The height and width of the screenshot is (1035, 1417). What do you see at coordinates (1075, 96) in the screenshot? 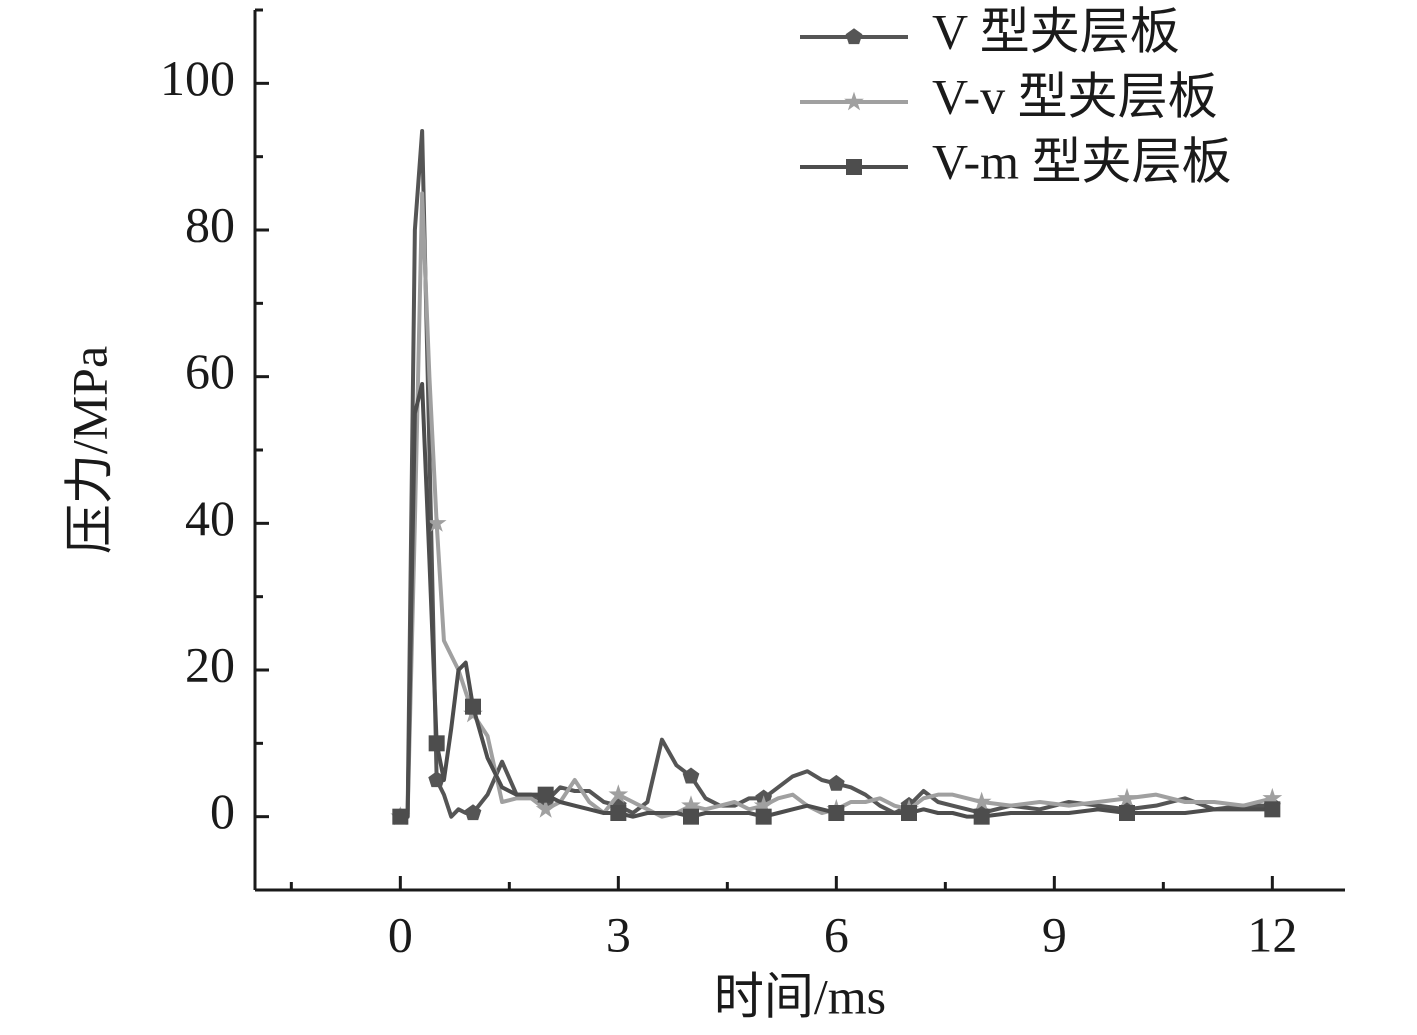
I see `legend-label: V-v 型夹层板` at bounding box center [1075, 96].